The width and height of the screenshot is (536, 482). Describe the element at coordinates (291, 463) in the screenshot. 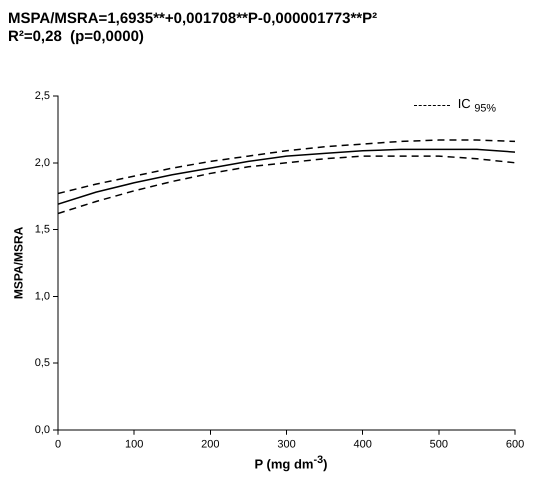

I see `x-axis-title: P (mg dm$^{-3}$)` at that location.